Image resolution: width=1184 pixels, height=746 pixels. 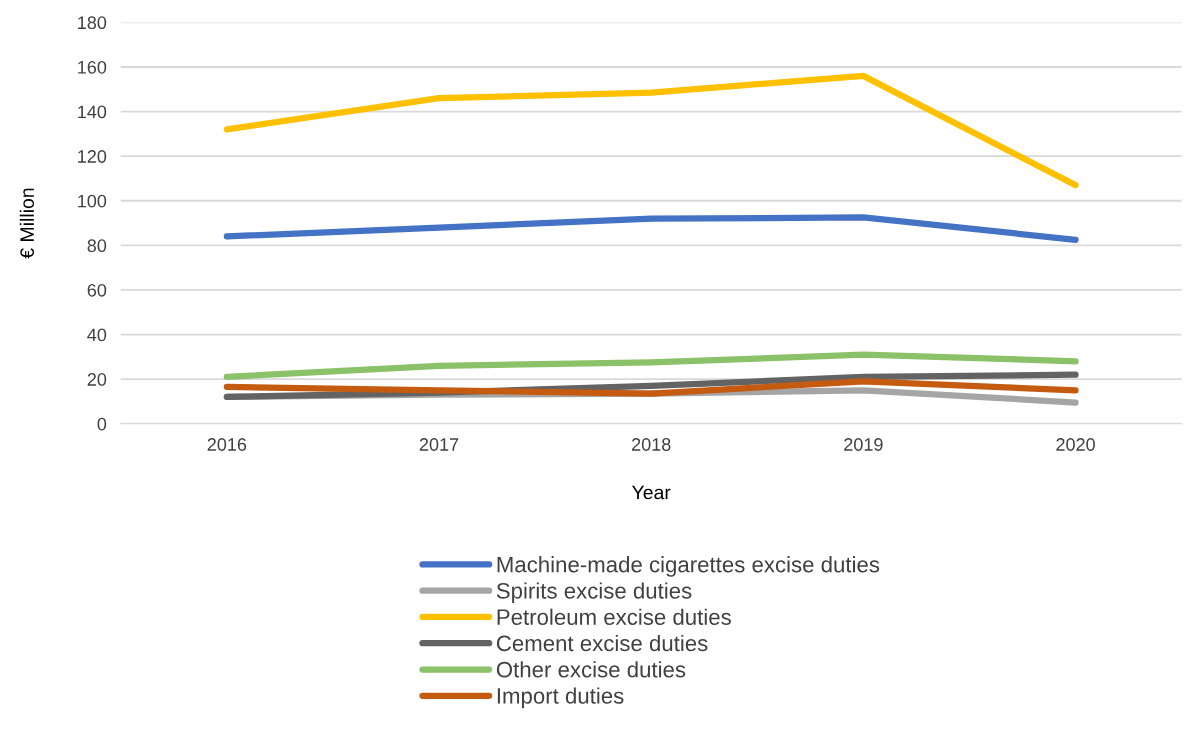 What do you see at coordinates (92, 156) in the screenshot?
I see `y-tick-label: 120` at bounding box center [92, 156].